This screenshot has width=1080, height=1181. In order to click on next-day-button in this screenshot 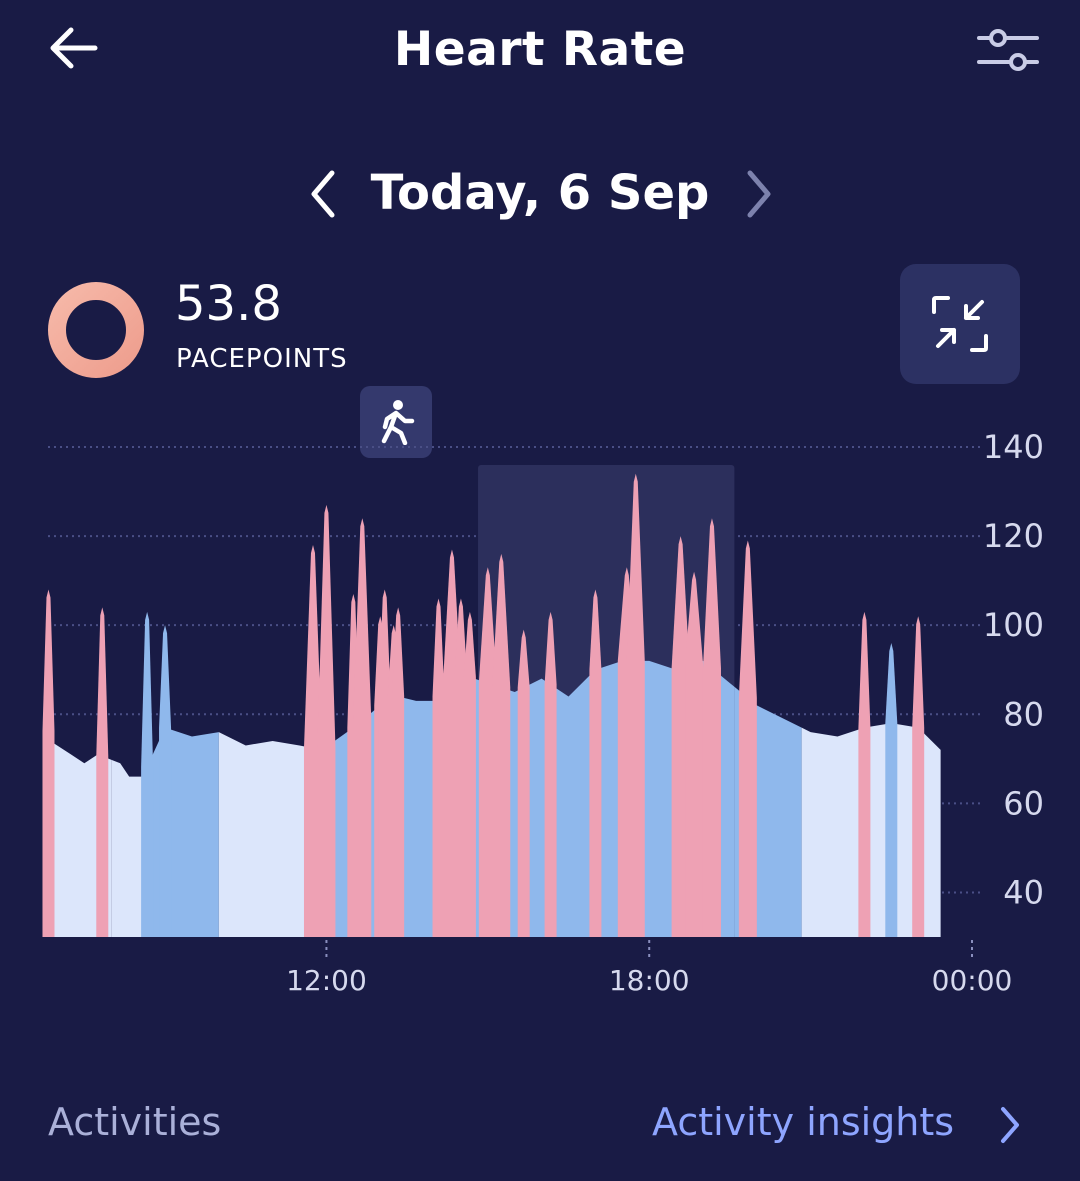, I will do `click(759, 194)`.